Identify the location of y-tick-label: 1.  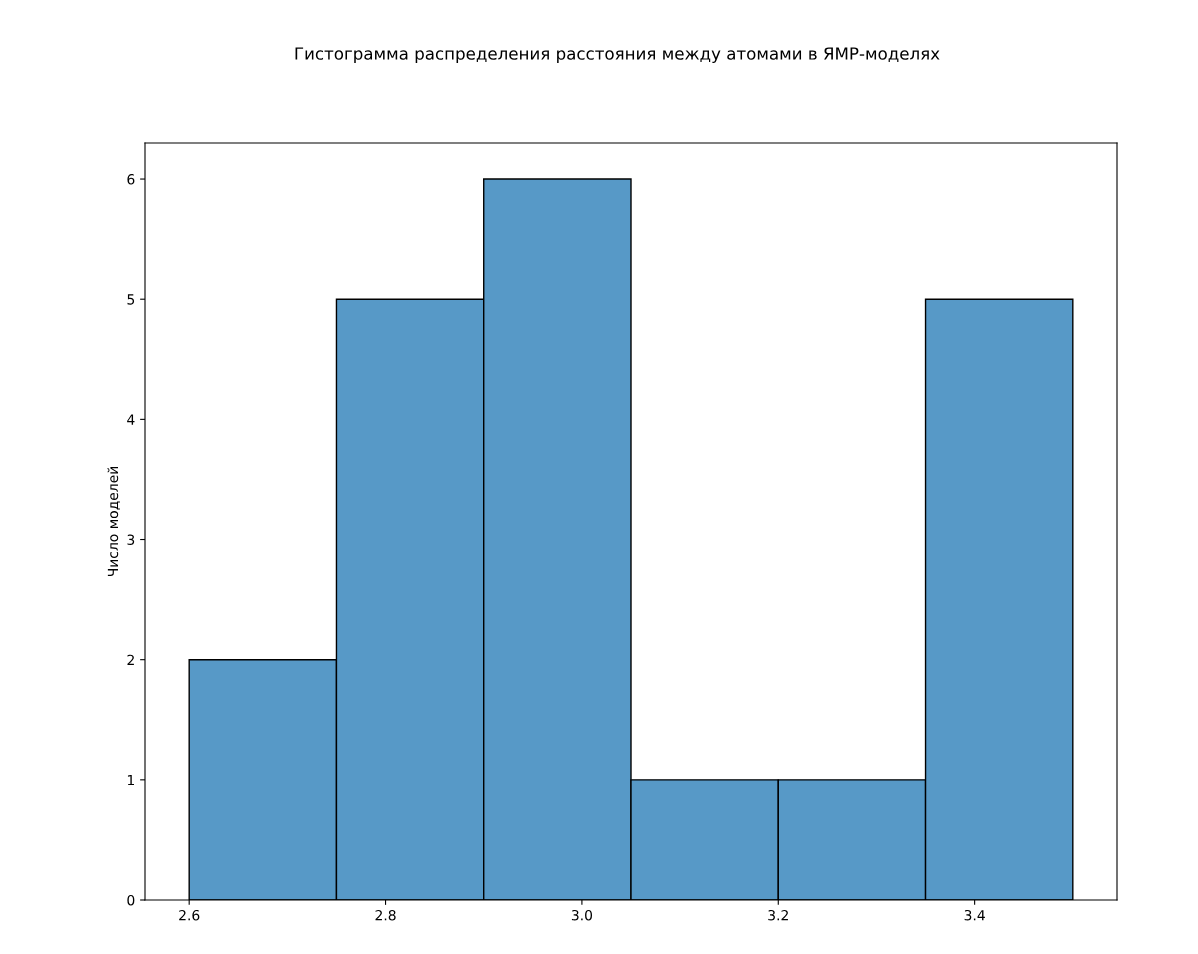
(130, 780).